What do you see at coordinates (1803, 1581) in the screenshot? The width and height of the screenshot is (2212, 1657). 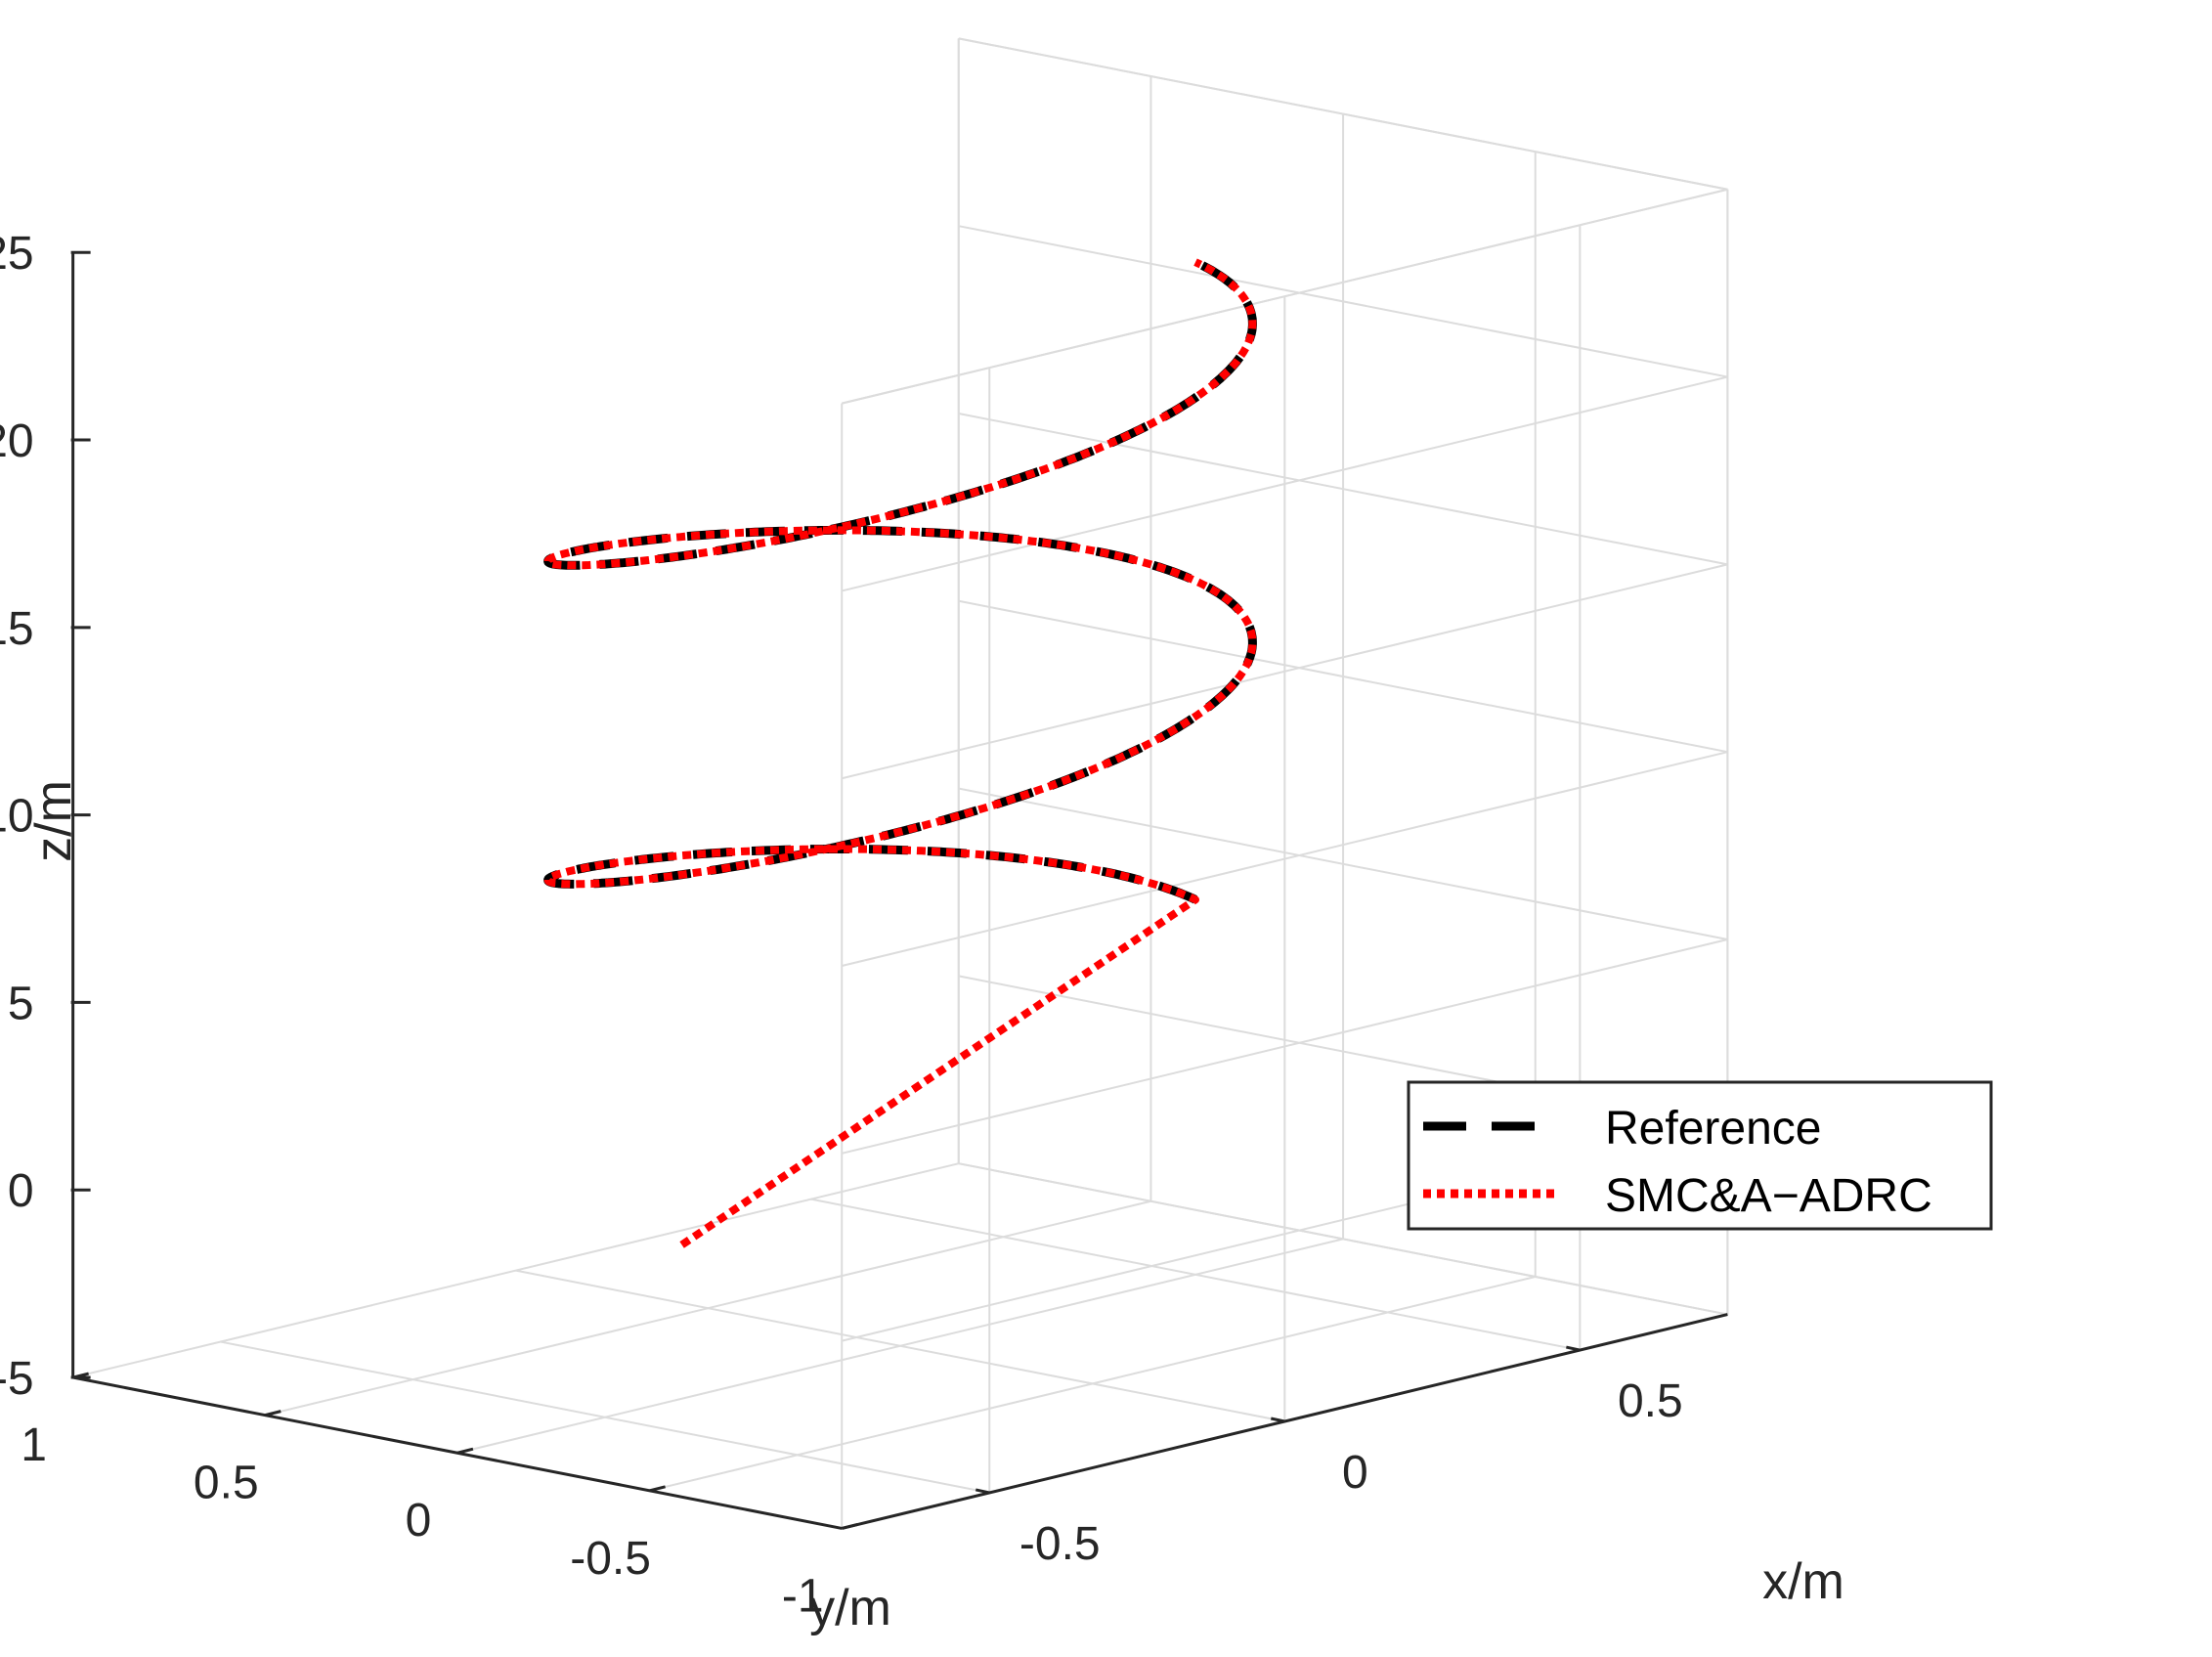 I see `x-axis-label: x/m` at bounding box center [1803, 1581].